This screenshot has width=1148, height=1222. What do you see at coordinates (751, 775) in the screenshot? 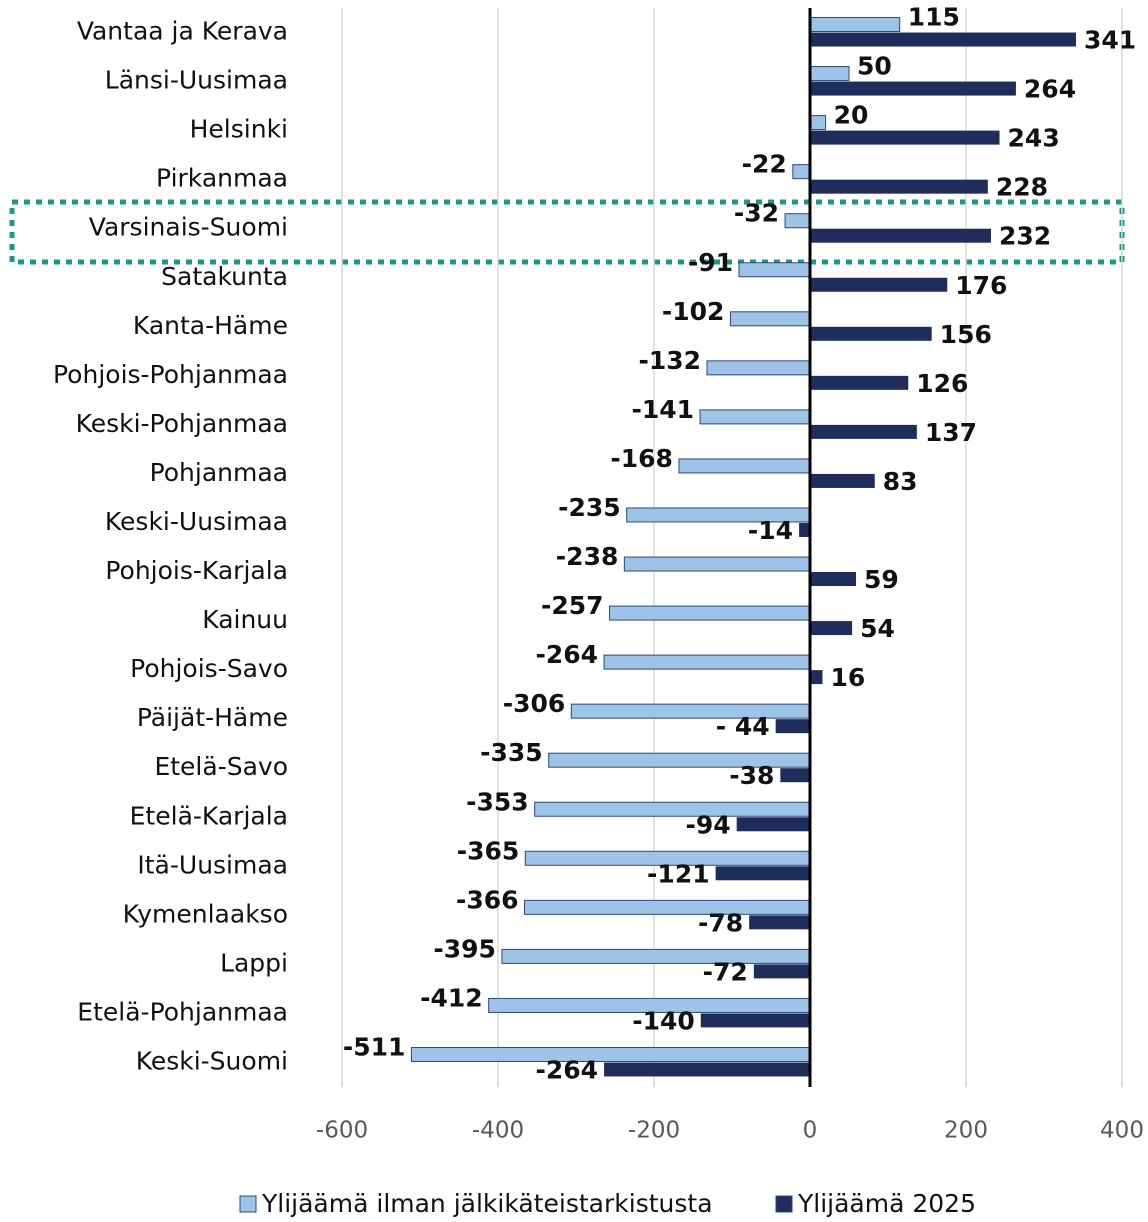
I see `value-label: -38` at bounding box center [751, 775].